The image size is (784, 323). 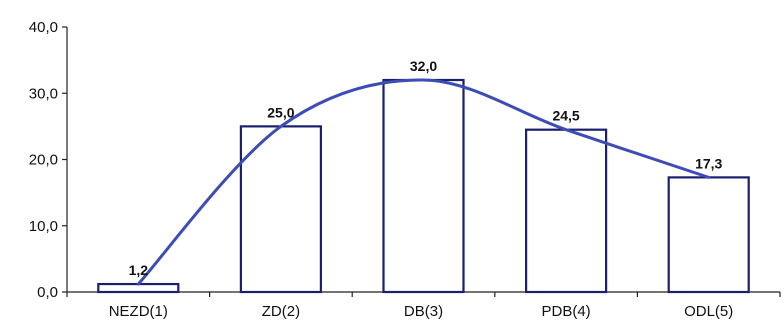 What do you see at coordinates (138, 311) in the screenshot?
I see `x-tick-label: NEZD(1)` at bounding box center [138, 311].